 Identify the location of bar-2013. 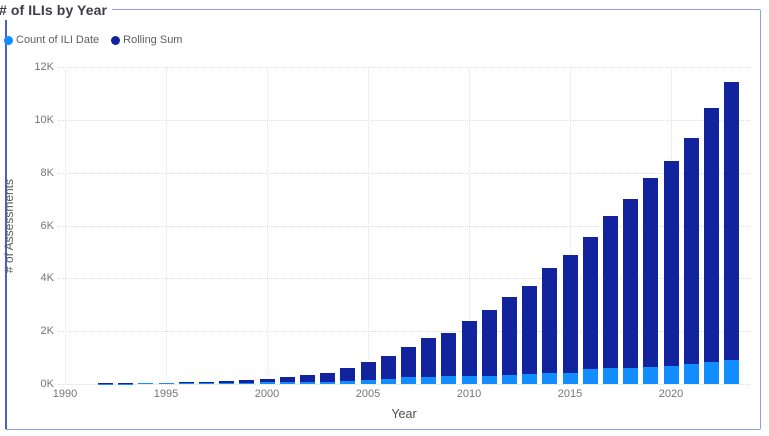
(530, 335).